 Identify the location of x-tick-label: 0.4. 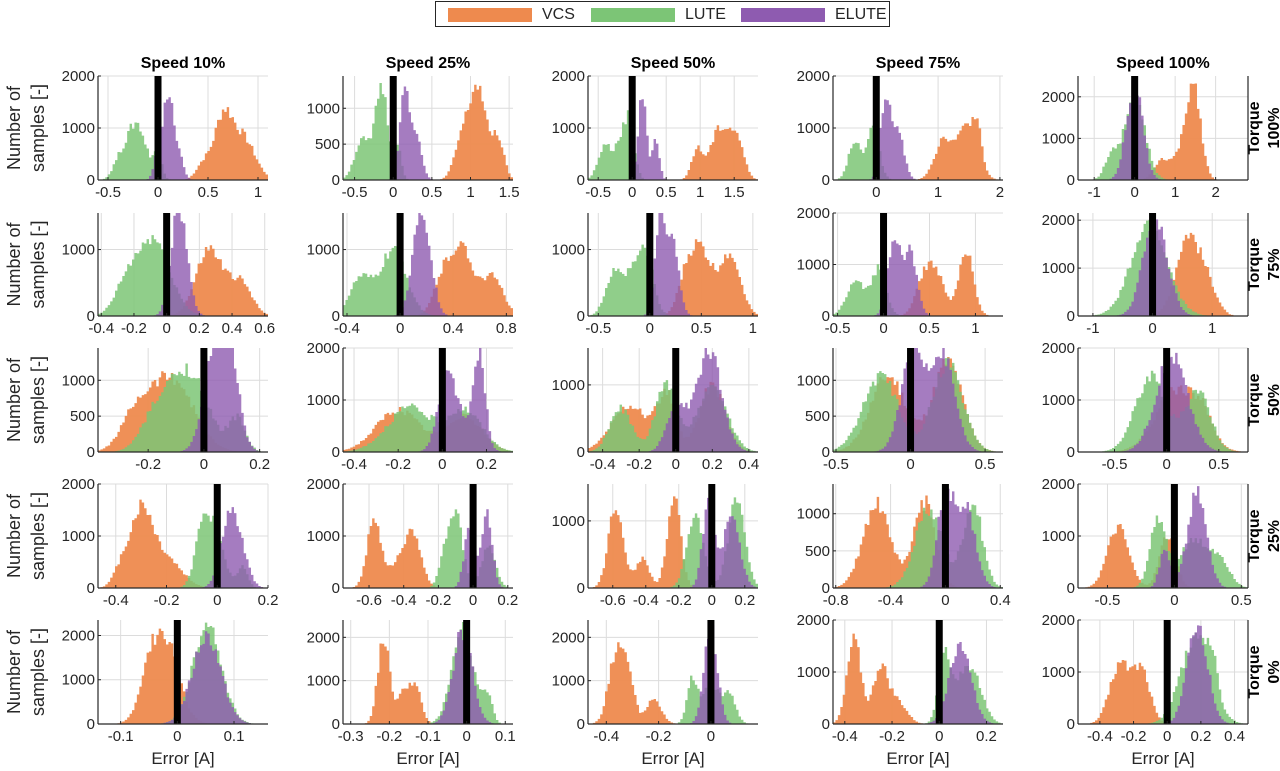
(1234, 736).